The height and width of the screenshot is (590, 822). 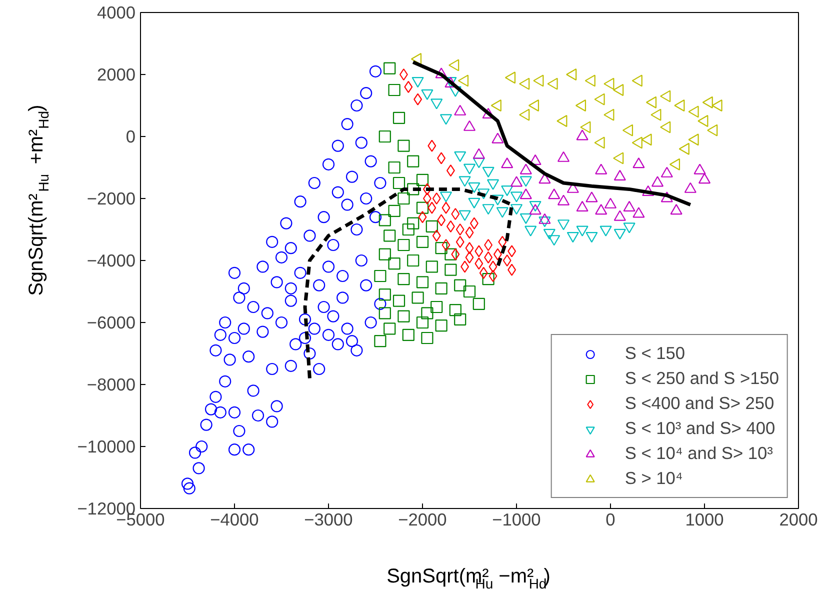 I want to click on x-tick-label: −2000, so click(x=422, y=520).